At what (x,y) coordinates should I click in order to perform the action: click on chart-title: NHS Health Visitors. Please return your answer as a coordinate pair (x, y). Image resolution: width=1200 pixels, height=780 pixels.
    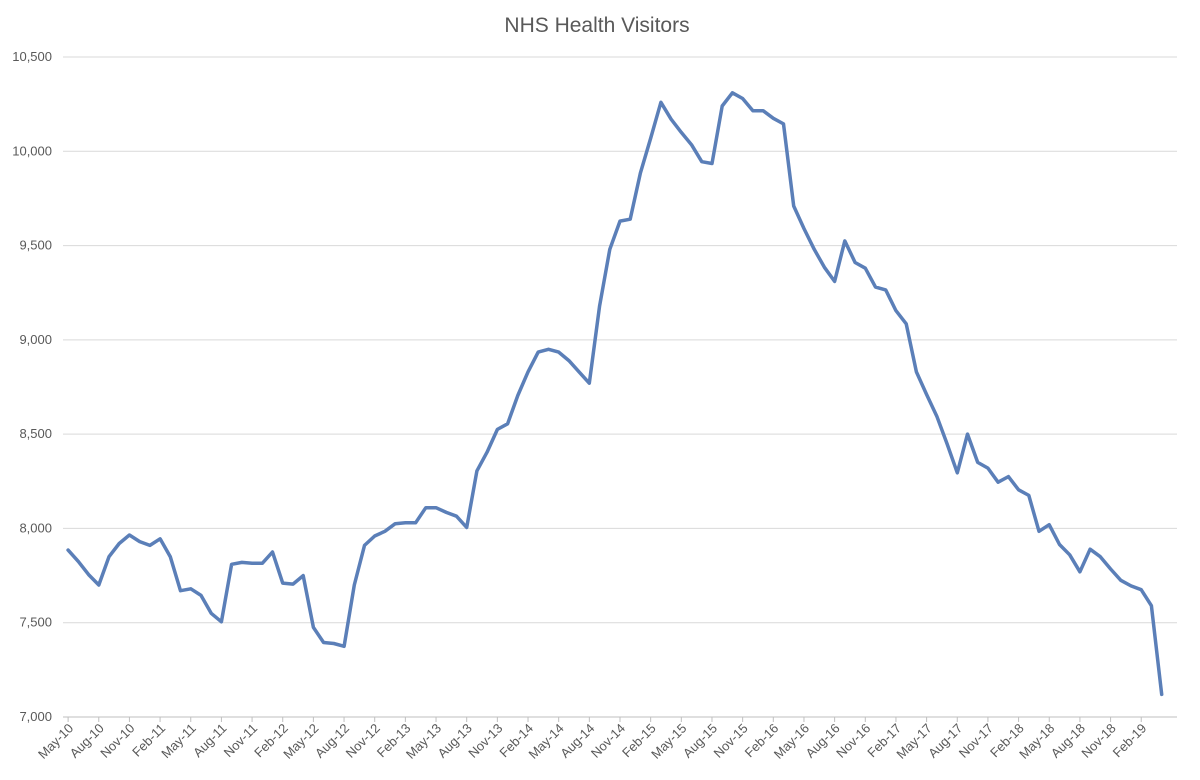
    Looking at the image, I should click on (596, 25).